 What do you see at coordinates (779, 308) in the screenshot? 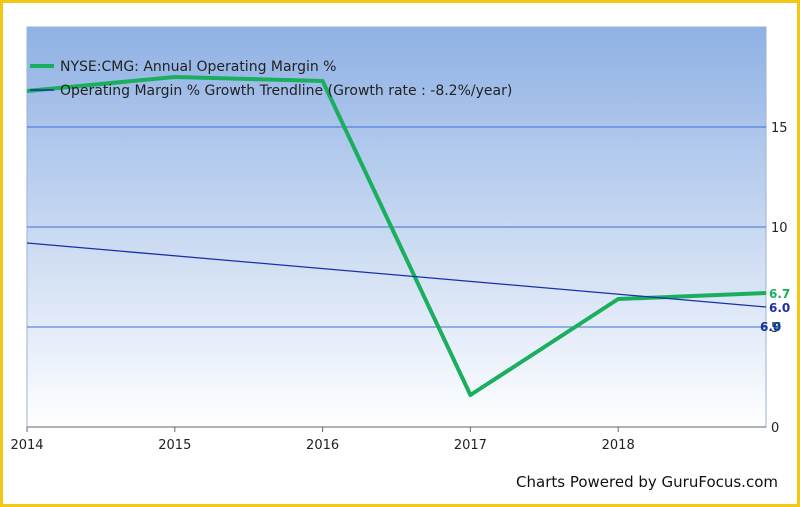
I see `series-end-label: 6.0` at bounding box center [779, 308].